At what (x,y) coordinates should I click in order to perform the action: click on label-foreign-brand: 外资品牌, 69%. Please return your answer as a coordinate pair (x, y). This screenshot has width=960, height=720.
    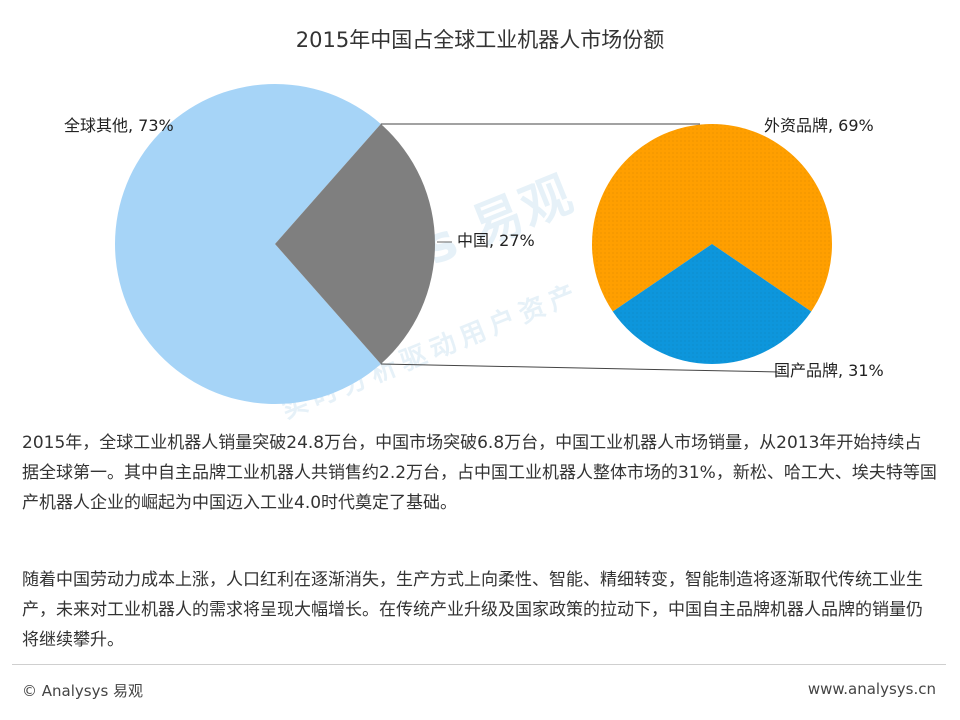
    Looking at the image, I should click on (819, 125).